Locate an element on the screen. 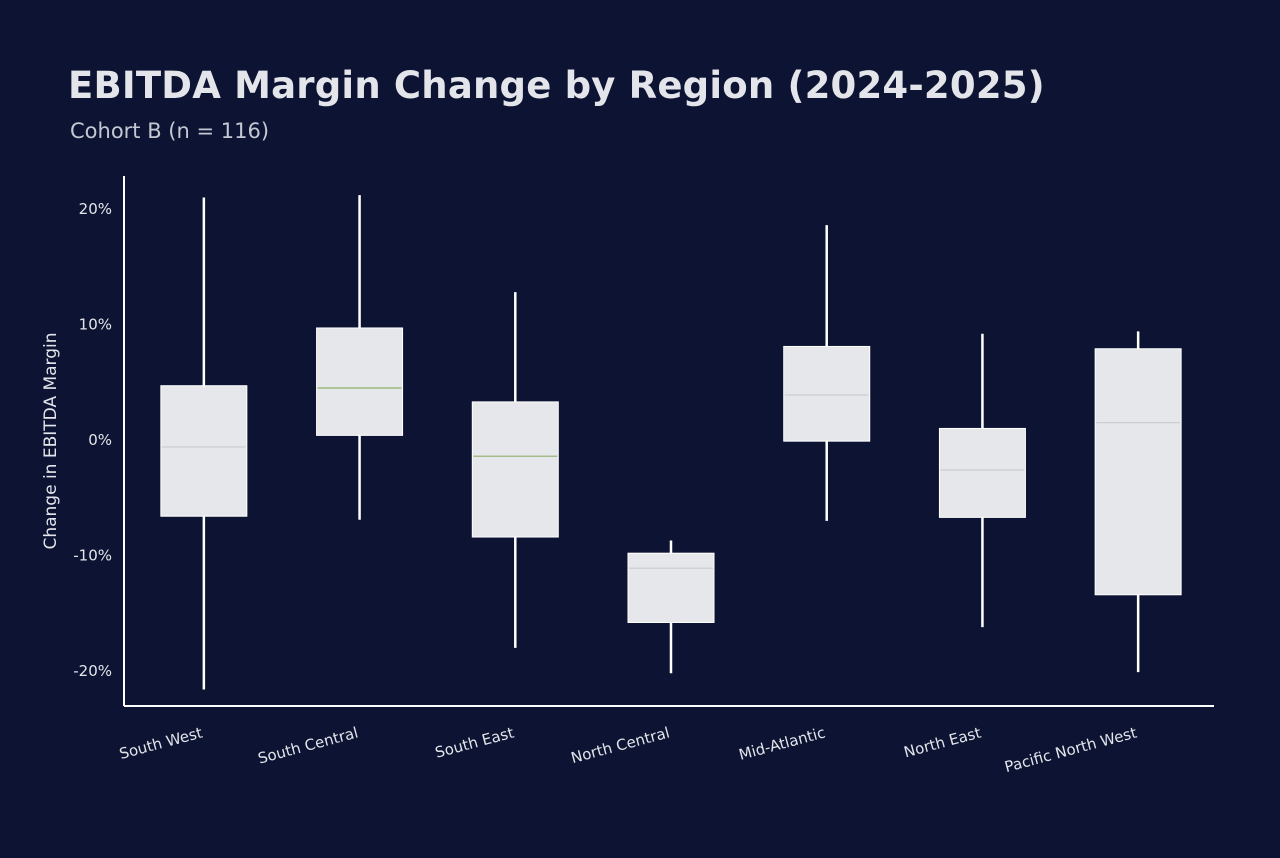 This screenshot has height=858, width=1280. y-tick-label: -10% is located at coordinates (92, 556).